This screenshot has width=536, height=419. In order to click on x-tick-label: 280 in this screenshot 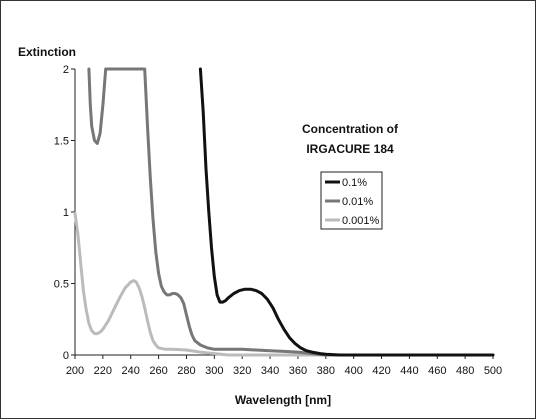, I will do `click(186, 371)`.